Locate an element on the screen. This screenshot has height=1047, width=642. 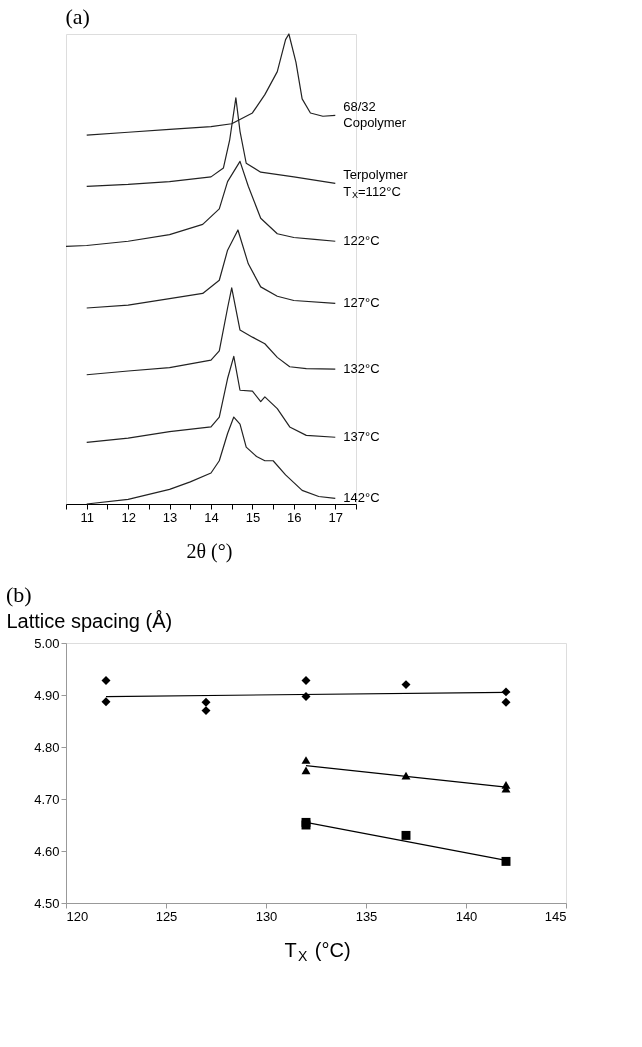
y-tick-label: 5.00 is located at coordinates (47, 643).